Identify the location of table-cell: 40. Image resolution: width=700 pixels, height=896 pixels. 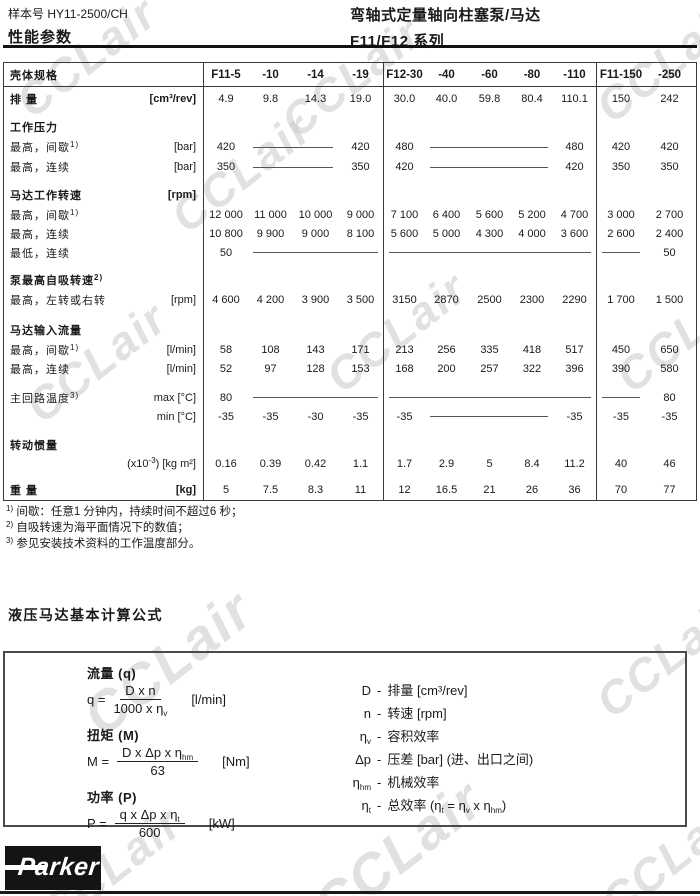
(620, 464).